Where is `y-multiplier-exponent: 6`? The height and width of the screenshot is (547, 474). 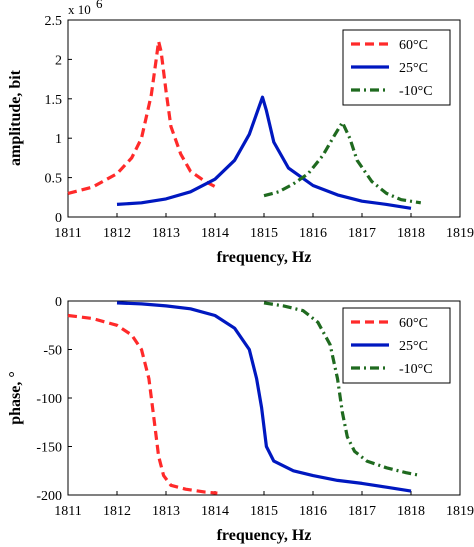
y-multiplier-exponent: 6 is located at coordinates (99, 5).